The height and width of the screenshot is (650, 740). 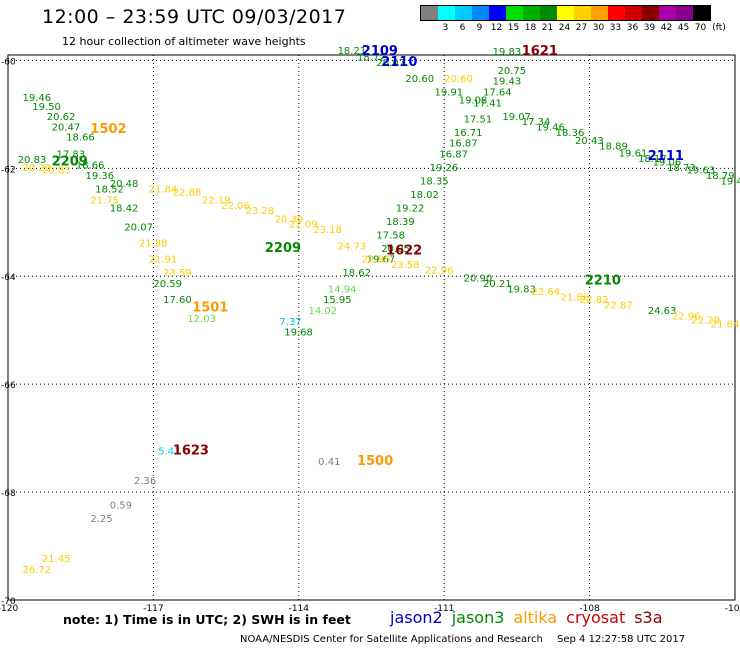 What do you see at coordinates (683, 28) in the screenshot?
I see `legend-label: 45` at bounding box center [683, 28].